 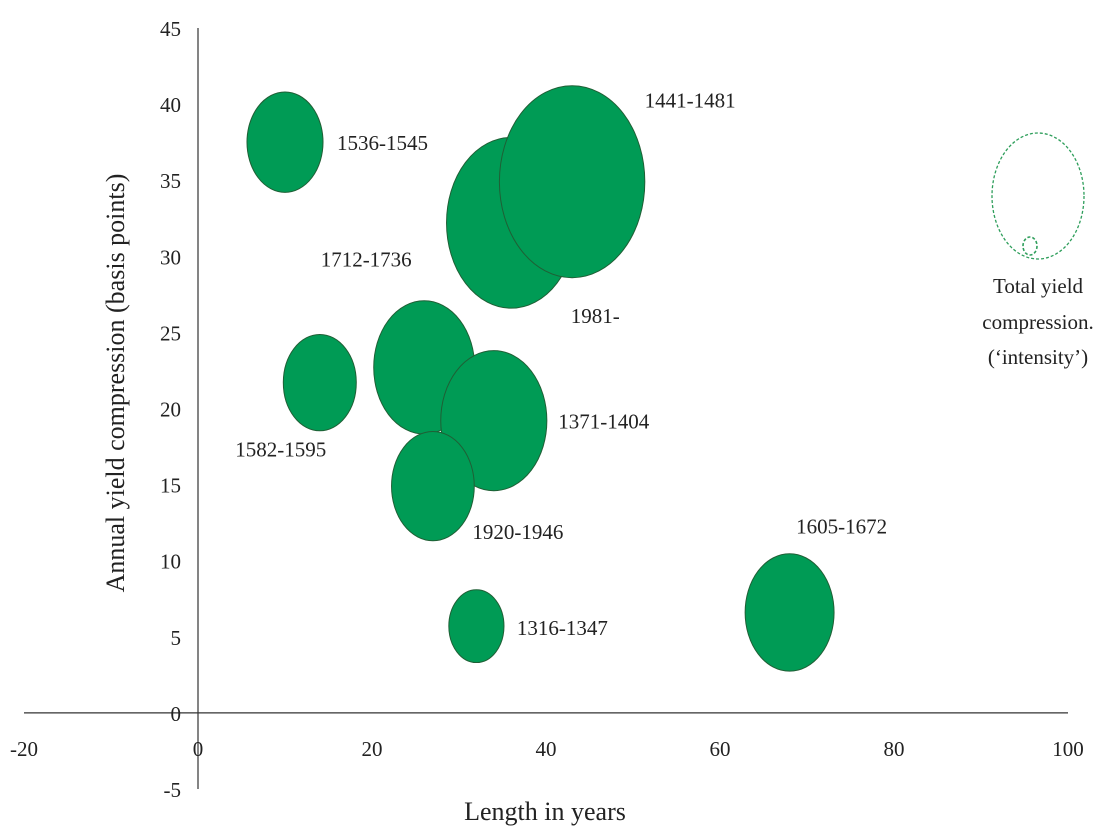 What do you see at coordinates (690, 101) in the screenshot?
I see `bubble-label-1441-1481: 1441-1481` at bounding box center [690, 101].